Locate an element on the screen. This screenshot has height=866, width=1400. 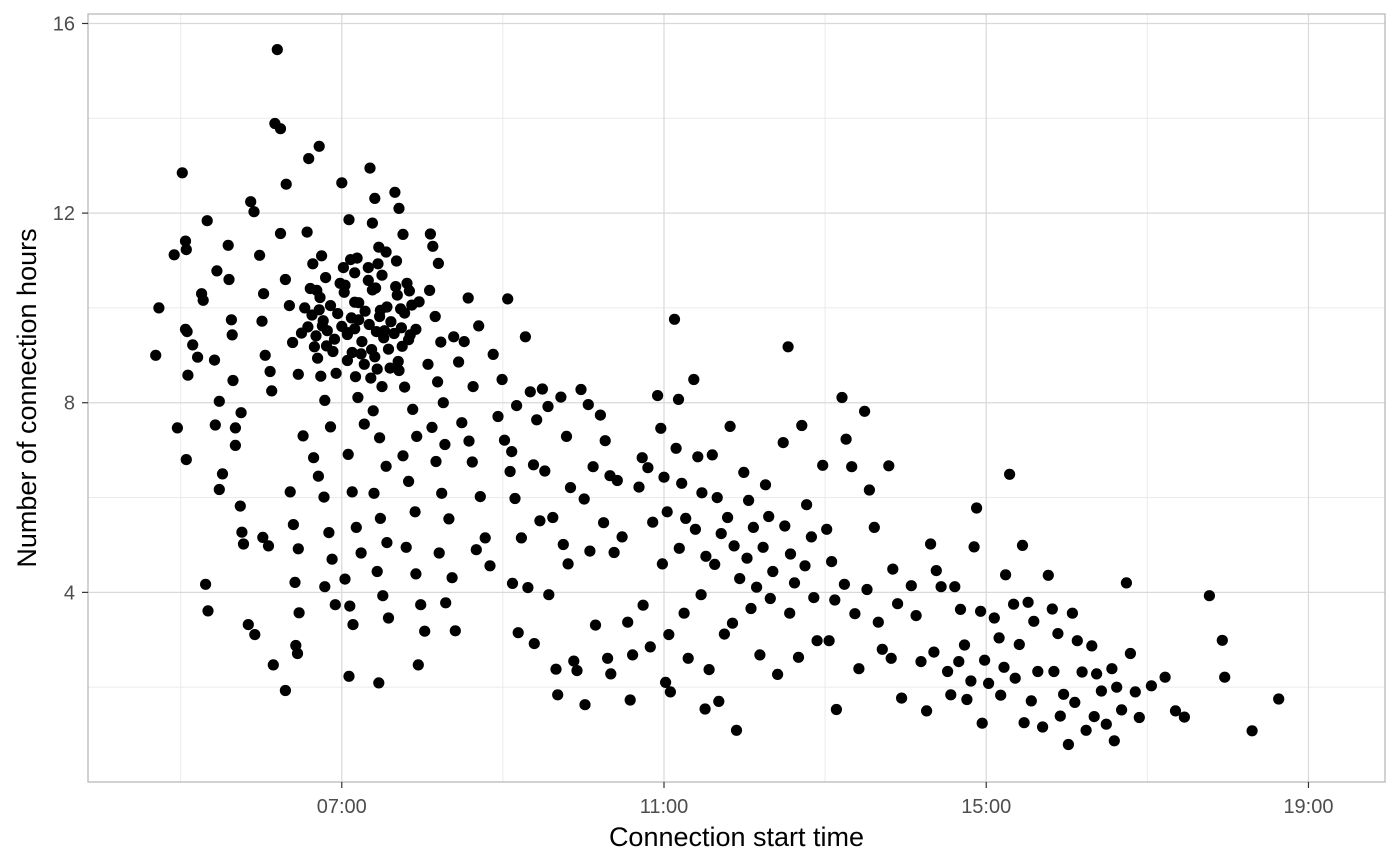
y-tick-label: 8 is located at coordinates (69, 404).